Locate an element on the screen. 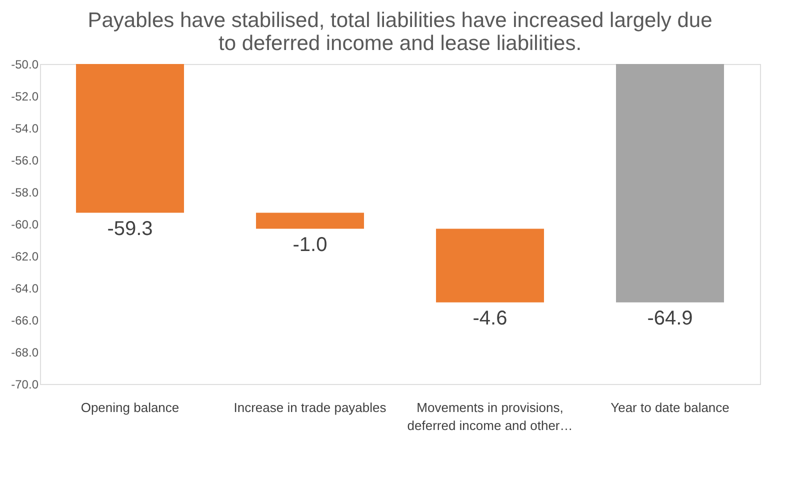  y-tick-label: -68.0 is located at coordinates (25, 353).